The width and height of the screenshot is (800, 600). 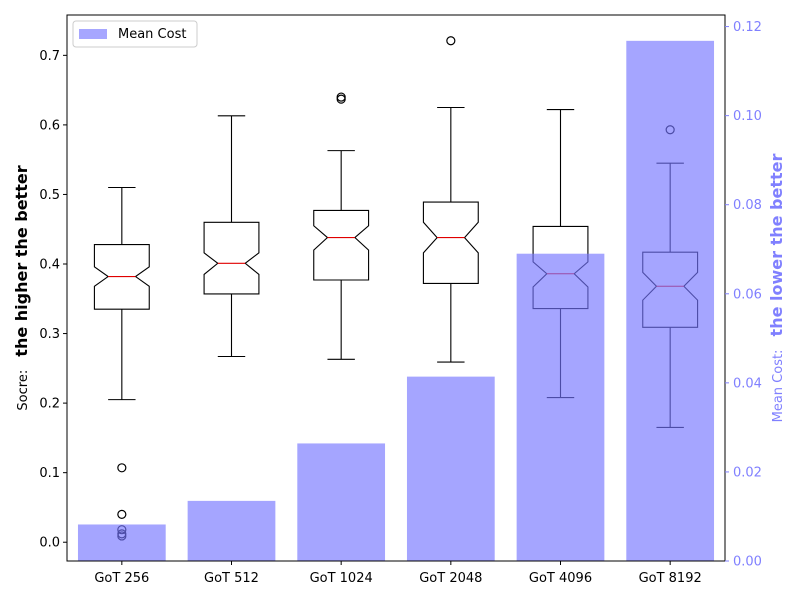 What do you see at coordinates (21, 260) in the screenshot?
I see `left-axis-label-emphasis: the higher the better` at bounding box center [21, 260].